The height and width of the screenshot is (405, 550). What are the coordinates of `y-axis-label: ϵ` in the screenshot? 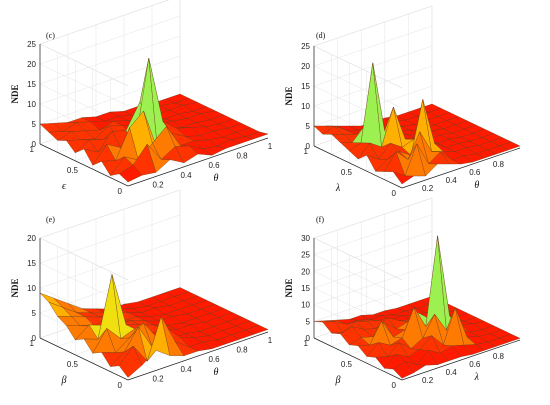 It's located at (64, 186).